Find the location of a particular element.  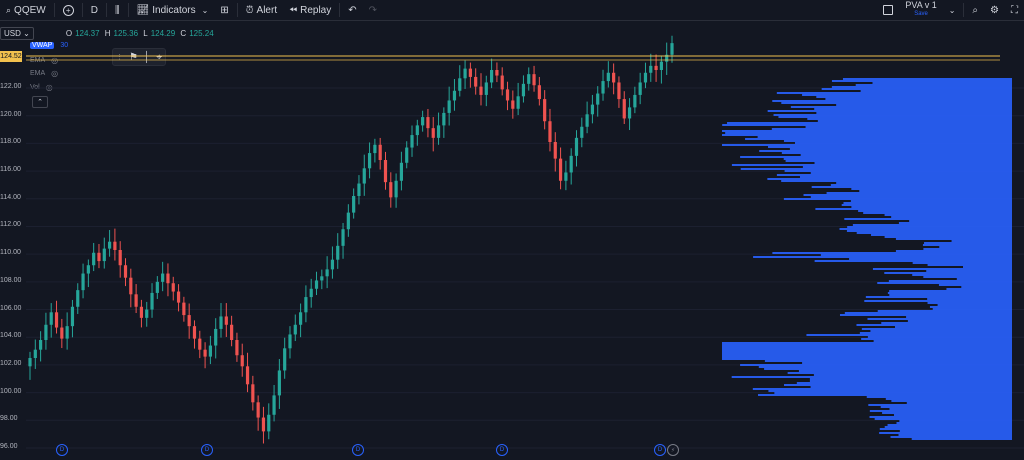

price-axis-label: 116.00 is located at coordinates (10, 170).